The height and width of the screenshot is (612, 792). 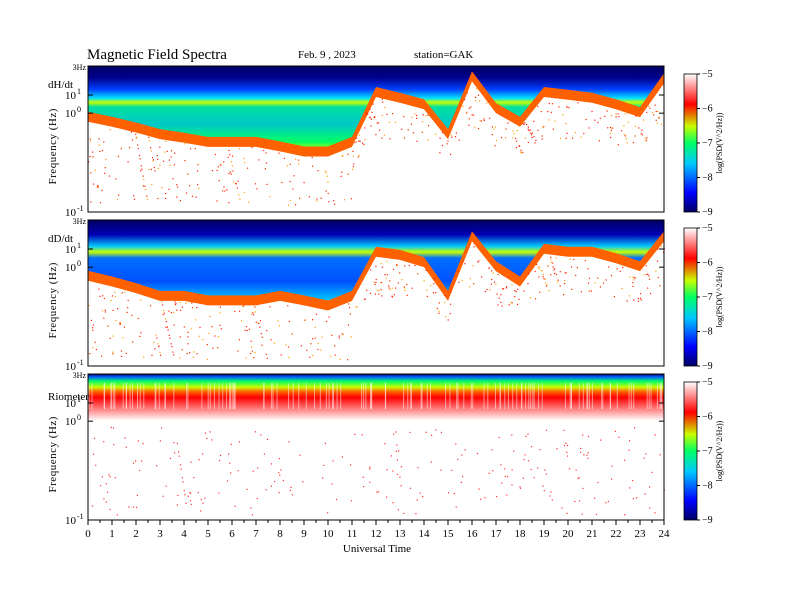 What do you see at coordinates (707, 74) in the screenshot?
I see `colorbar-tick-label: −5` at bounding box center [707, 74].